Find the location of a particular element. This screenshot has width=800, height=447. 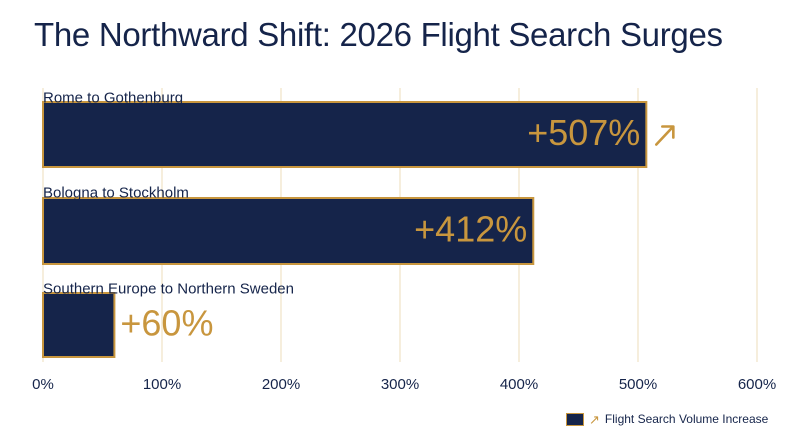

category-label: Rome to Gothenburg is located at coordinates (113, 97).